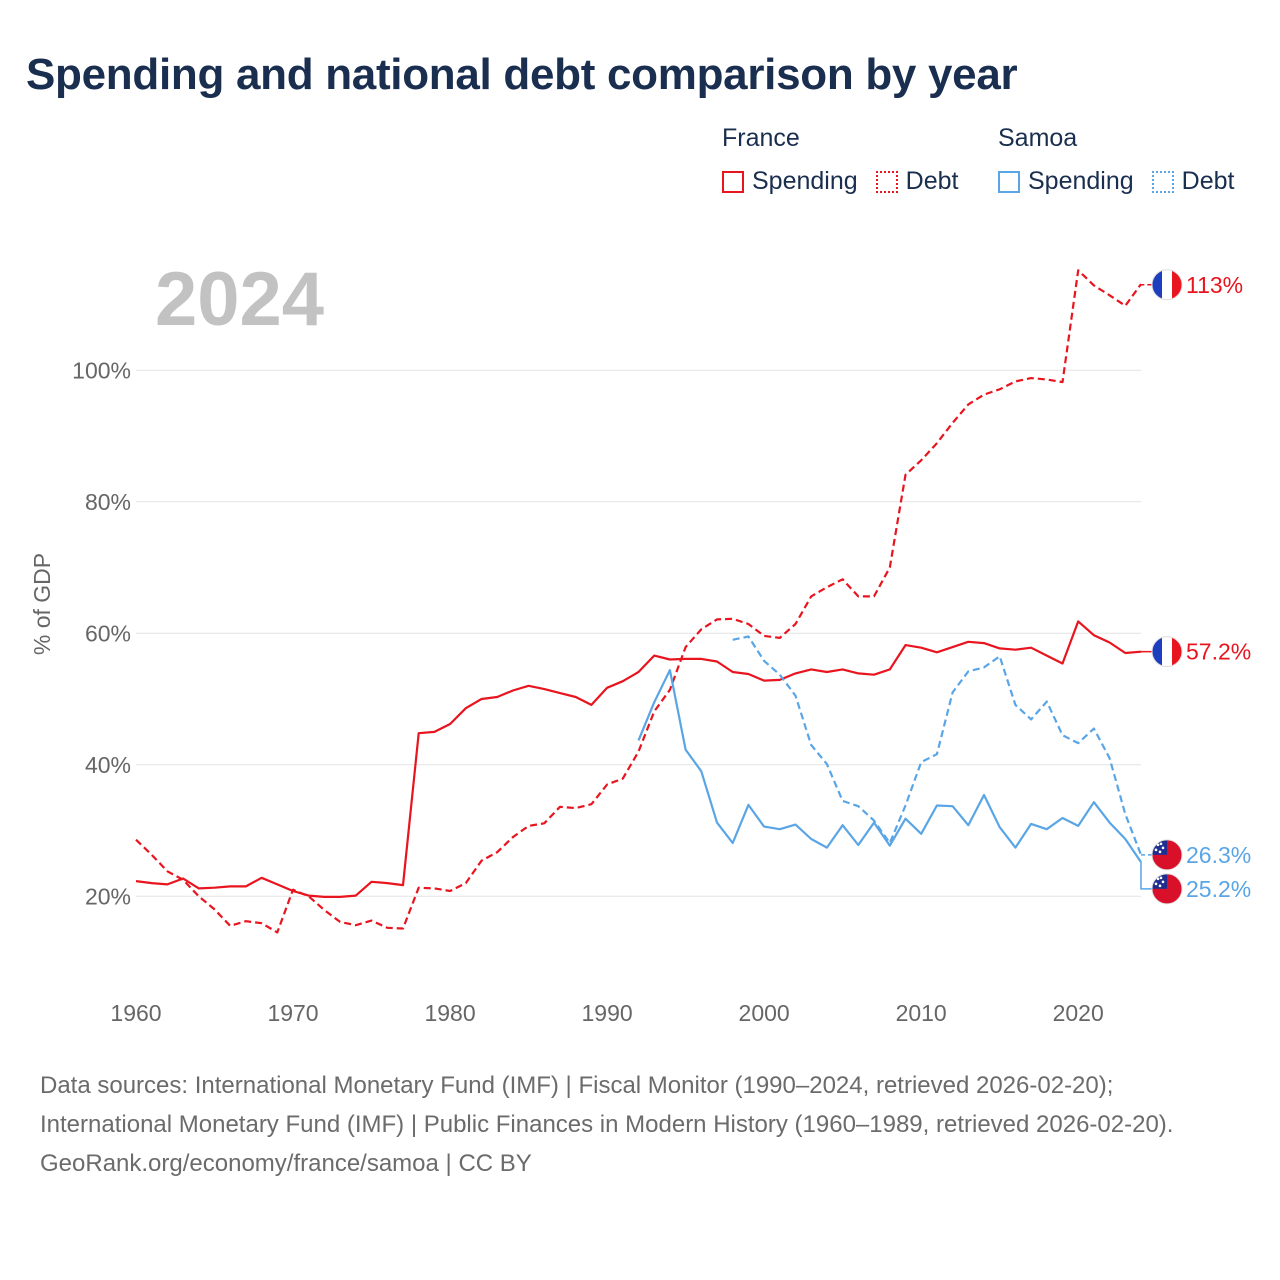  What do you see at coordinates (239, 299) in the screenshot?
I see `year-label: 2024` at bounding box center [239, 299].